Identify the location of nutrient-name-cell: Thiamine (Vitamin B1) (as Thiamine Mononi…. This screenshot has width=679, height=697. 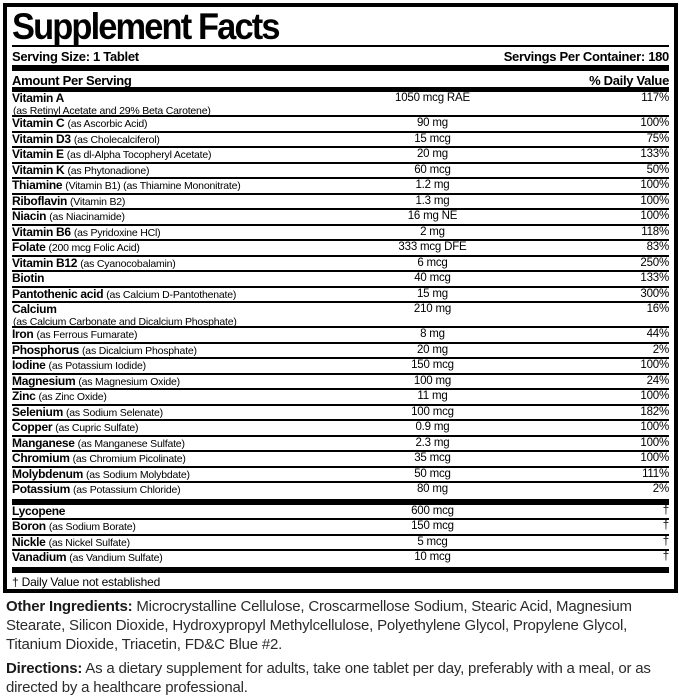
(340, 185).